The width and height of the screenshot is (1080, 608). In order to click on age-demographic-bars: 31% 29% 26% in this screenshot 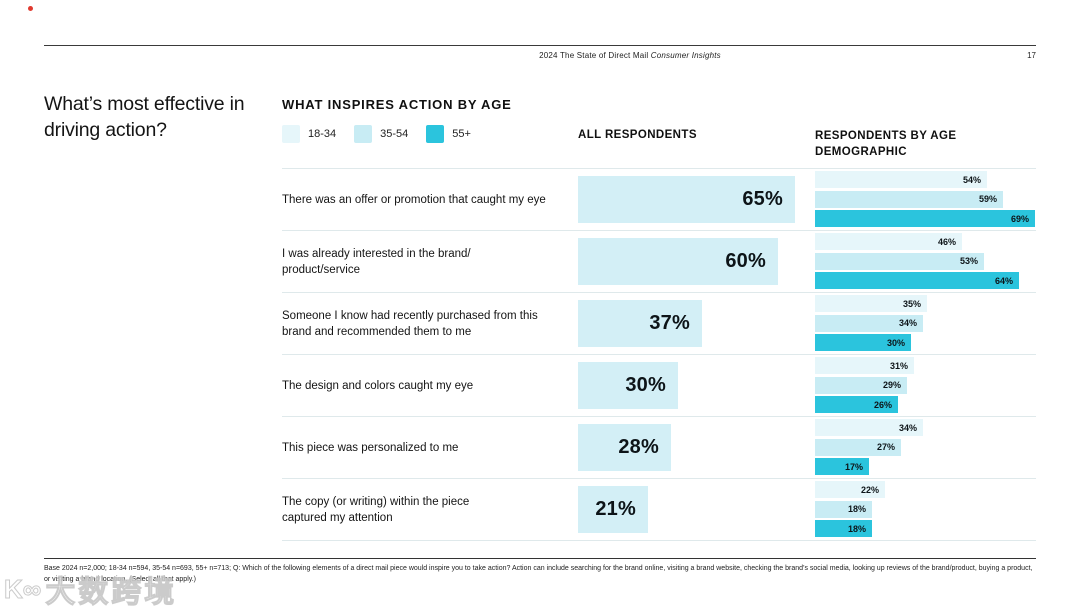, I will do `click(864, 386)`.